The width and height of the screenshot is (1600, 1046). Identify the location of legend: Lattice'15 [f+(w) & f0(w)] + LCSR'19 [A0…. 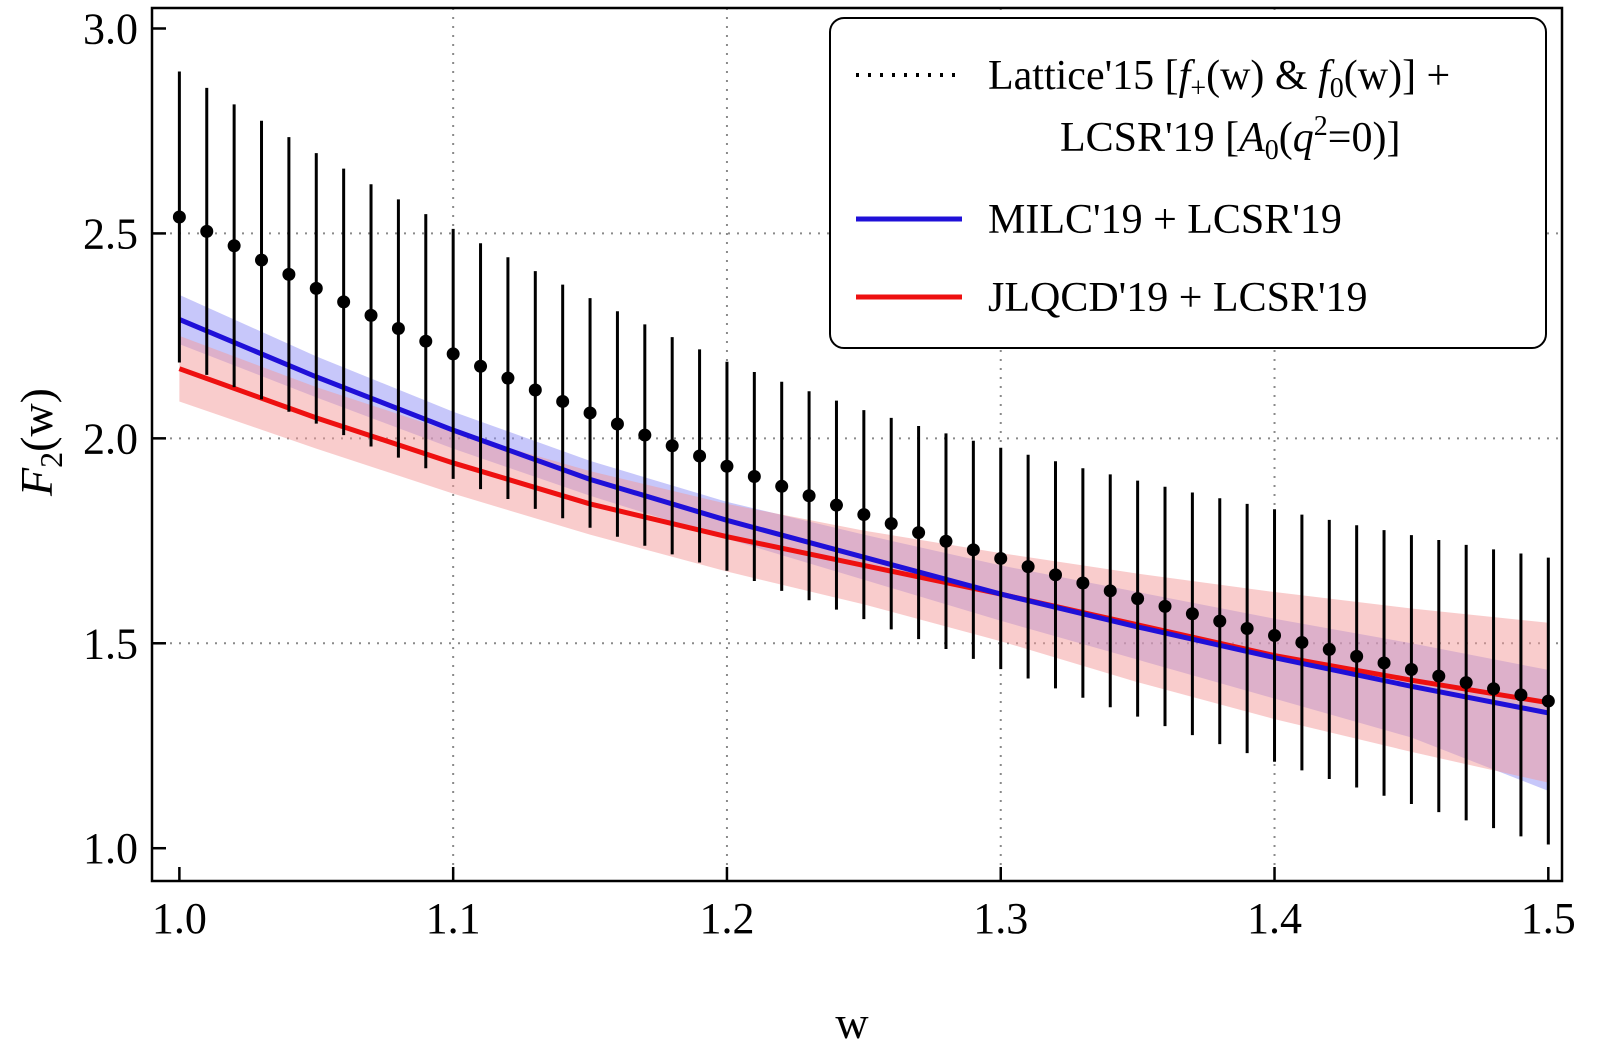
(1188, 183).